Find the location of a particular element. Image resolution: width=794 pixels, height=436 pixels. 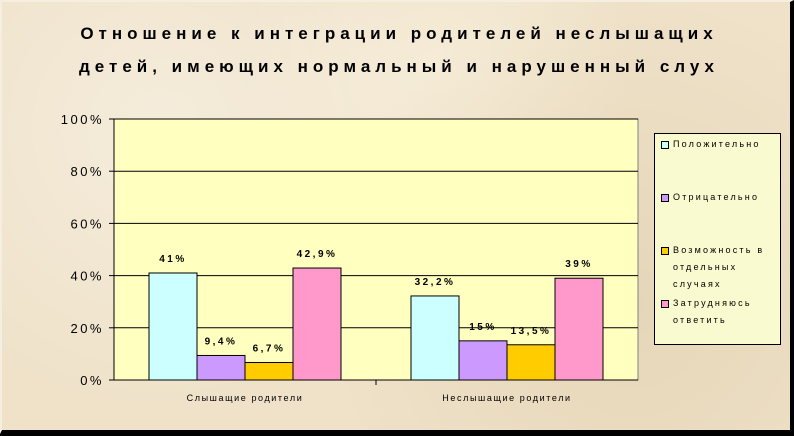

legend-swatch-undecided is located at coordinates (665, 304).